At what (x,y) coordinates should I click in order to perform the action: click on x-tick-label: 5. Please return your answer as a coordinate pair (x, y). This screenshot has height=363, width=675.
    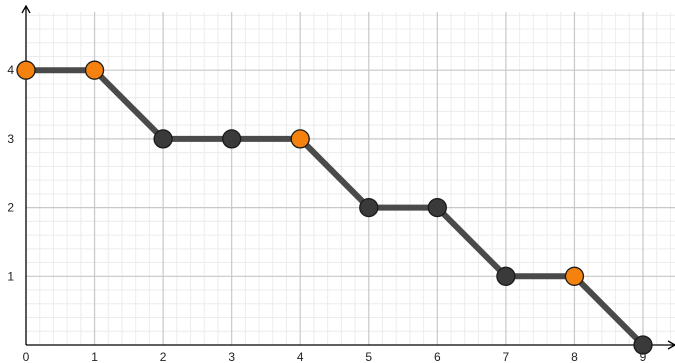
    Looking at the image, I should click on (368, 356).